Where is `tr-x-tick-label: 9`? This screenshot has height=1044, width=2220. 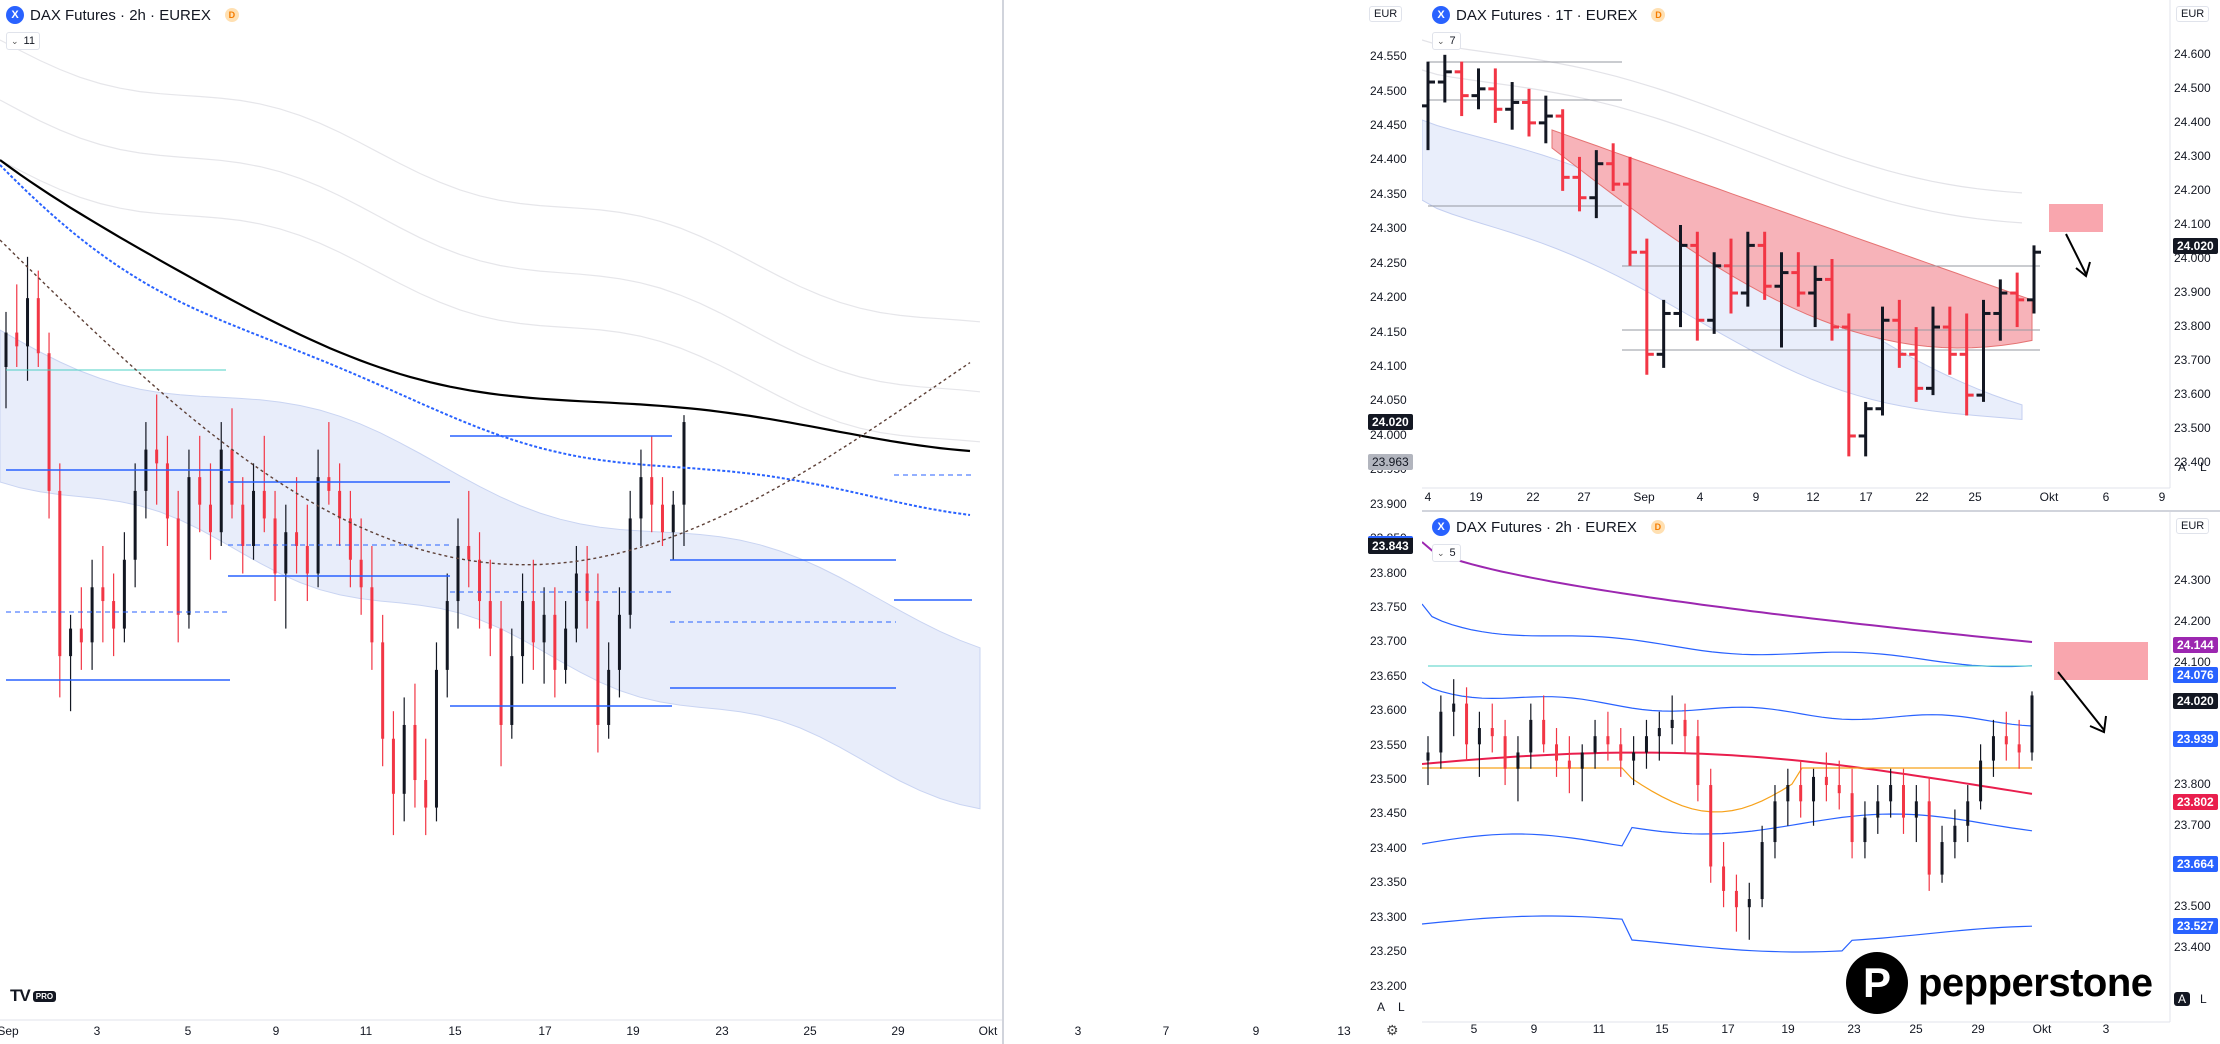
tr-x-tick-label: 9 is located at coordinates (1756, 497).